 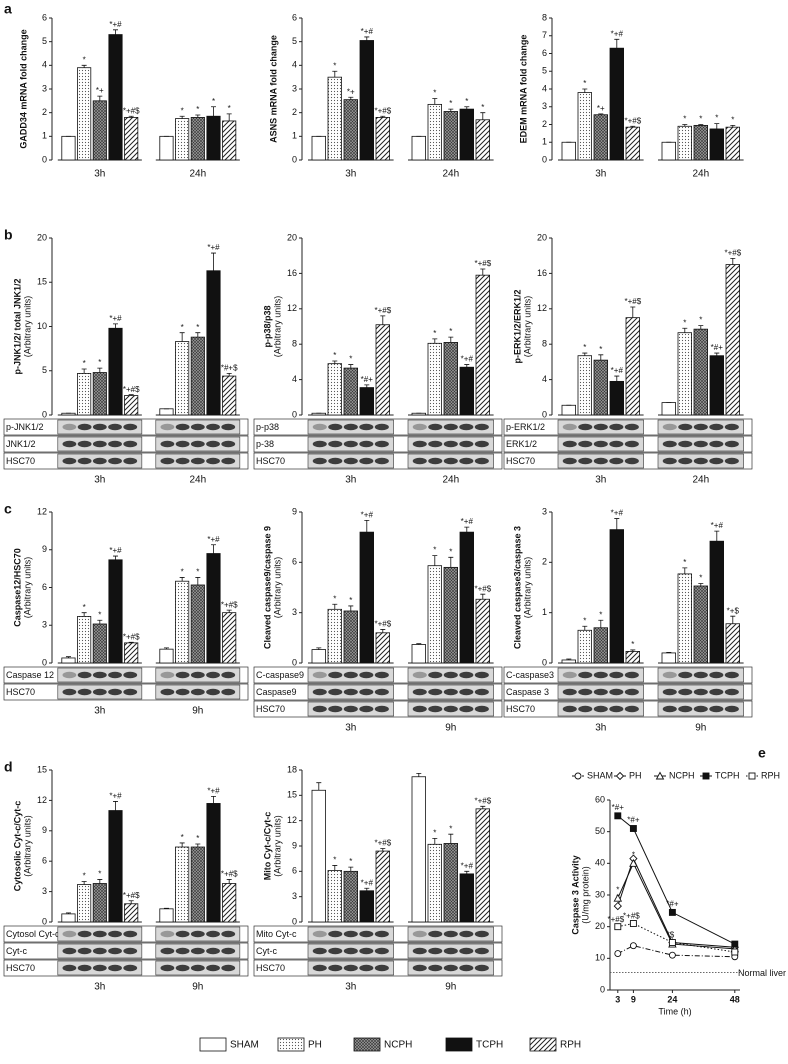 I want to click on x-tick-label: 3h, so click(x=350, y=480).